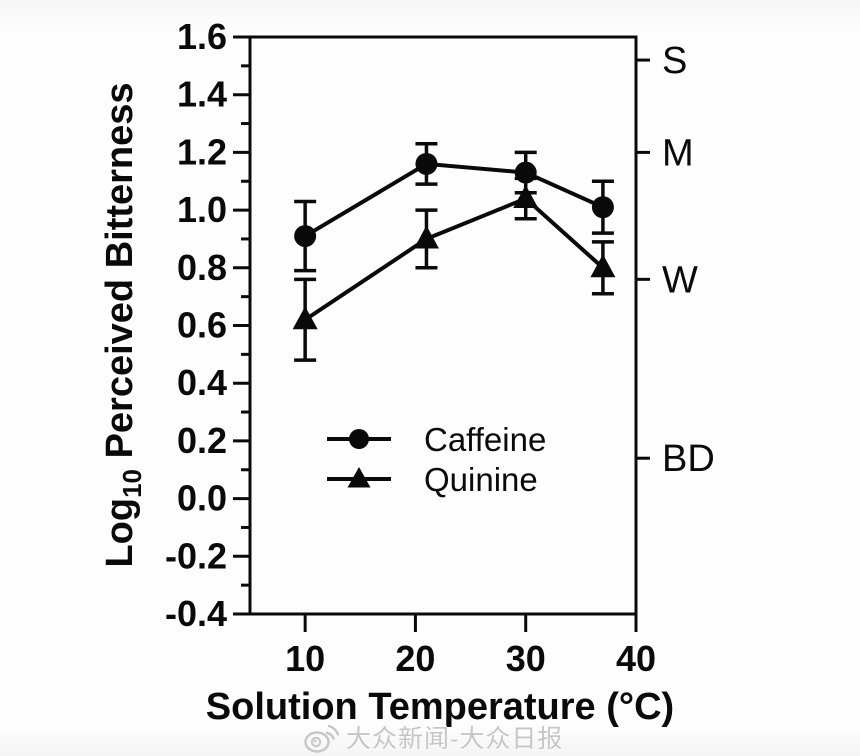  Describe the element at coordinates (202, 209) in the screenshot. I see `y-tick-label: 1.0` at that location.